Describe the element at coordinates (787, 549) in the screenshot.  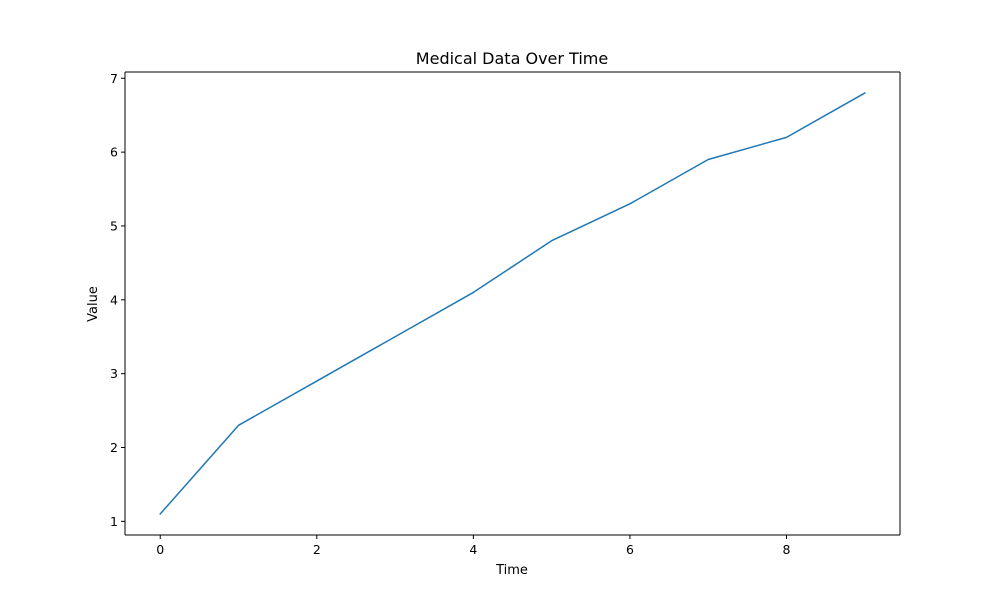
I see `x-tick-label: 8` at that location.